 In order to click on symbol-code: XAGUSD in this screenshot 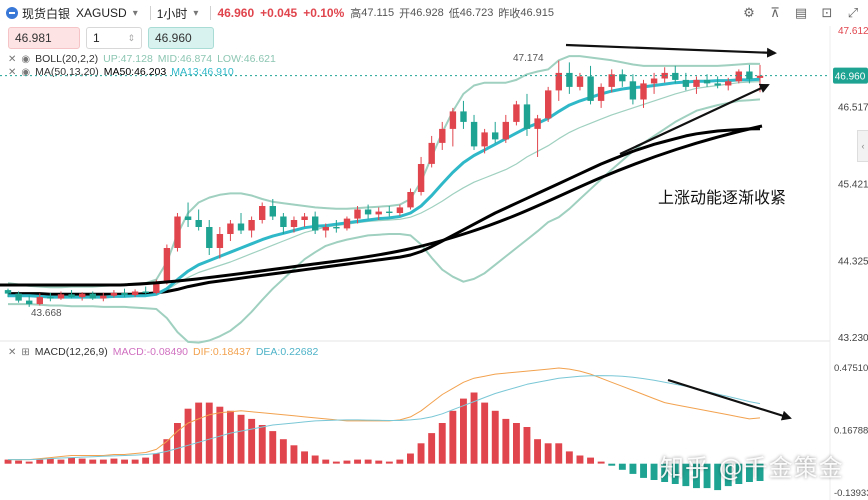, I will do `click(101, 13)`.